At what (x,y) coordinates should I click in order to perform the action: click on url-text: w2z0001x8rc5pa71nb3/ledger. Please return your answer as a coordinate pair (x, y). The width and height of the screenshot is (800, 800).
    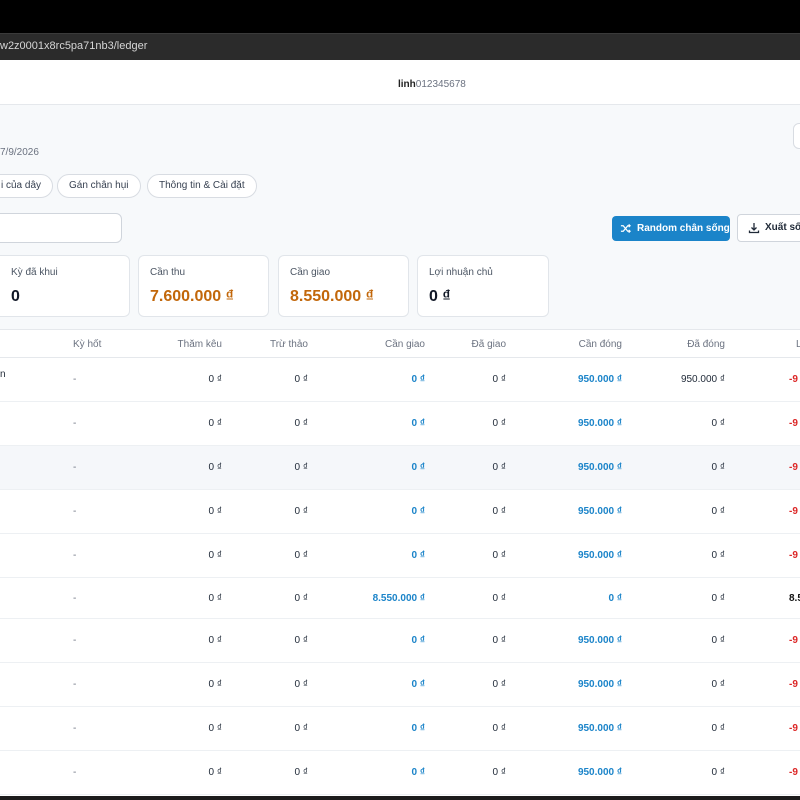
    Looking at the image, I should click on (74, 46).